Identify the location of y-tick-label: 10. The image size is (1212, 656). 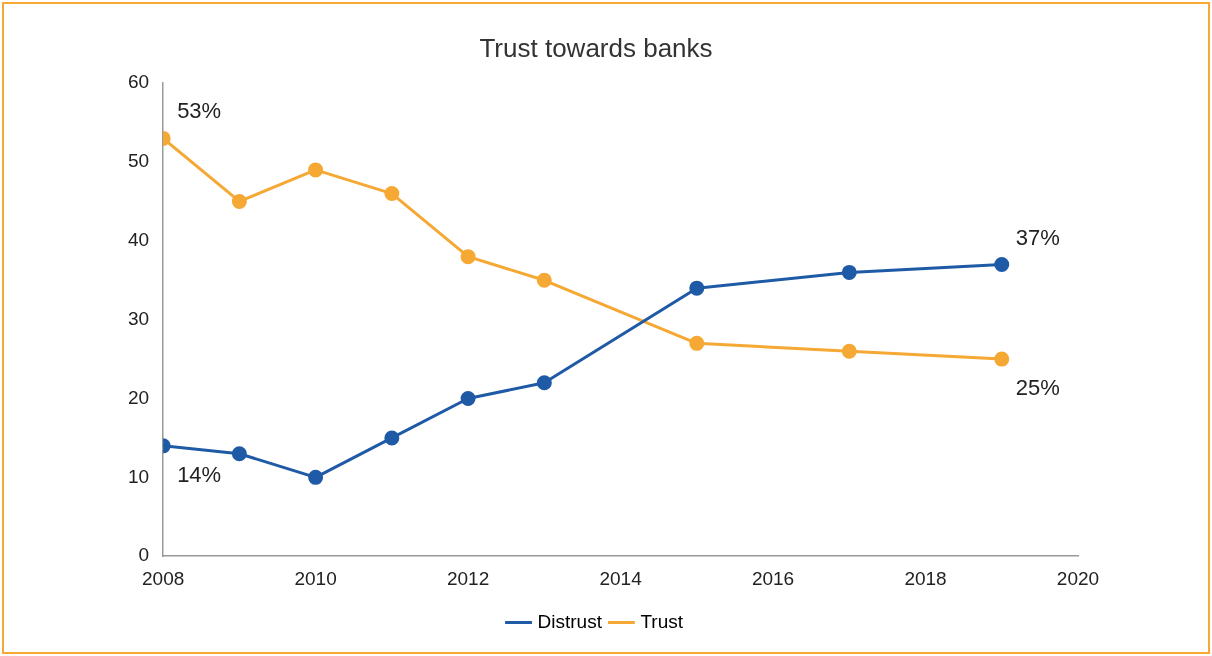
(138, 476).